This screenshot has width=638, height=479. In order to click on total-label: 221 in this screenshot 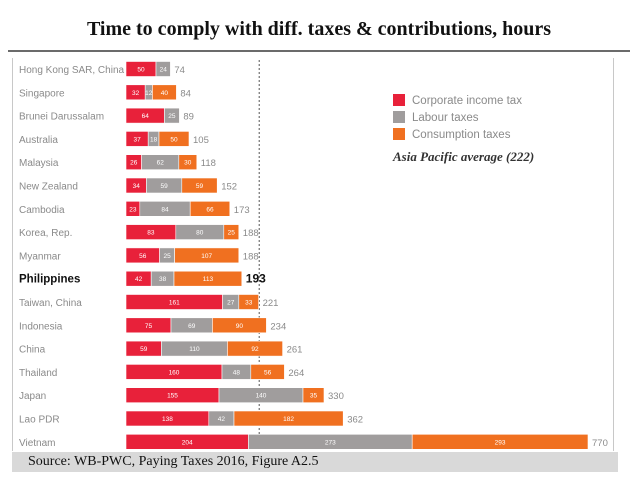, I will do `click(271, 303)`.